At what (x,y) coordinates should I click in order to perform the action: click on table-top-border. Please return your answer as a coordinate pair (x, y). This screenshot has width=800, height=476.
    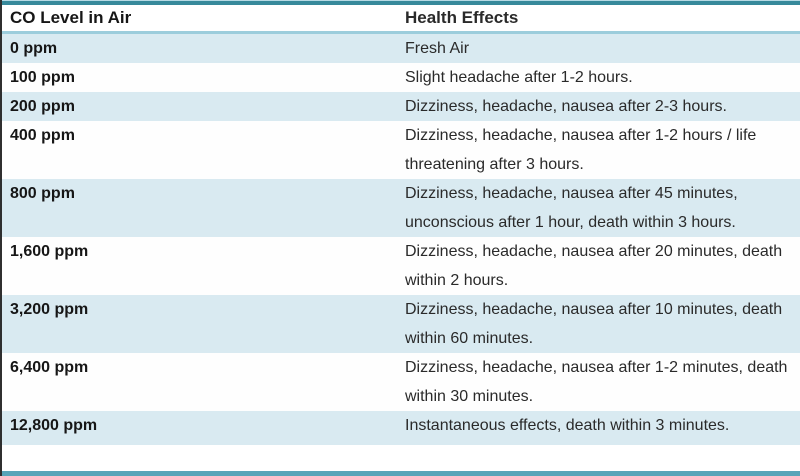
    Looking at the image, I should click on (401, 2).